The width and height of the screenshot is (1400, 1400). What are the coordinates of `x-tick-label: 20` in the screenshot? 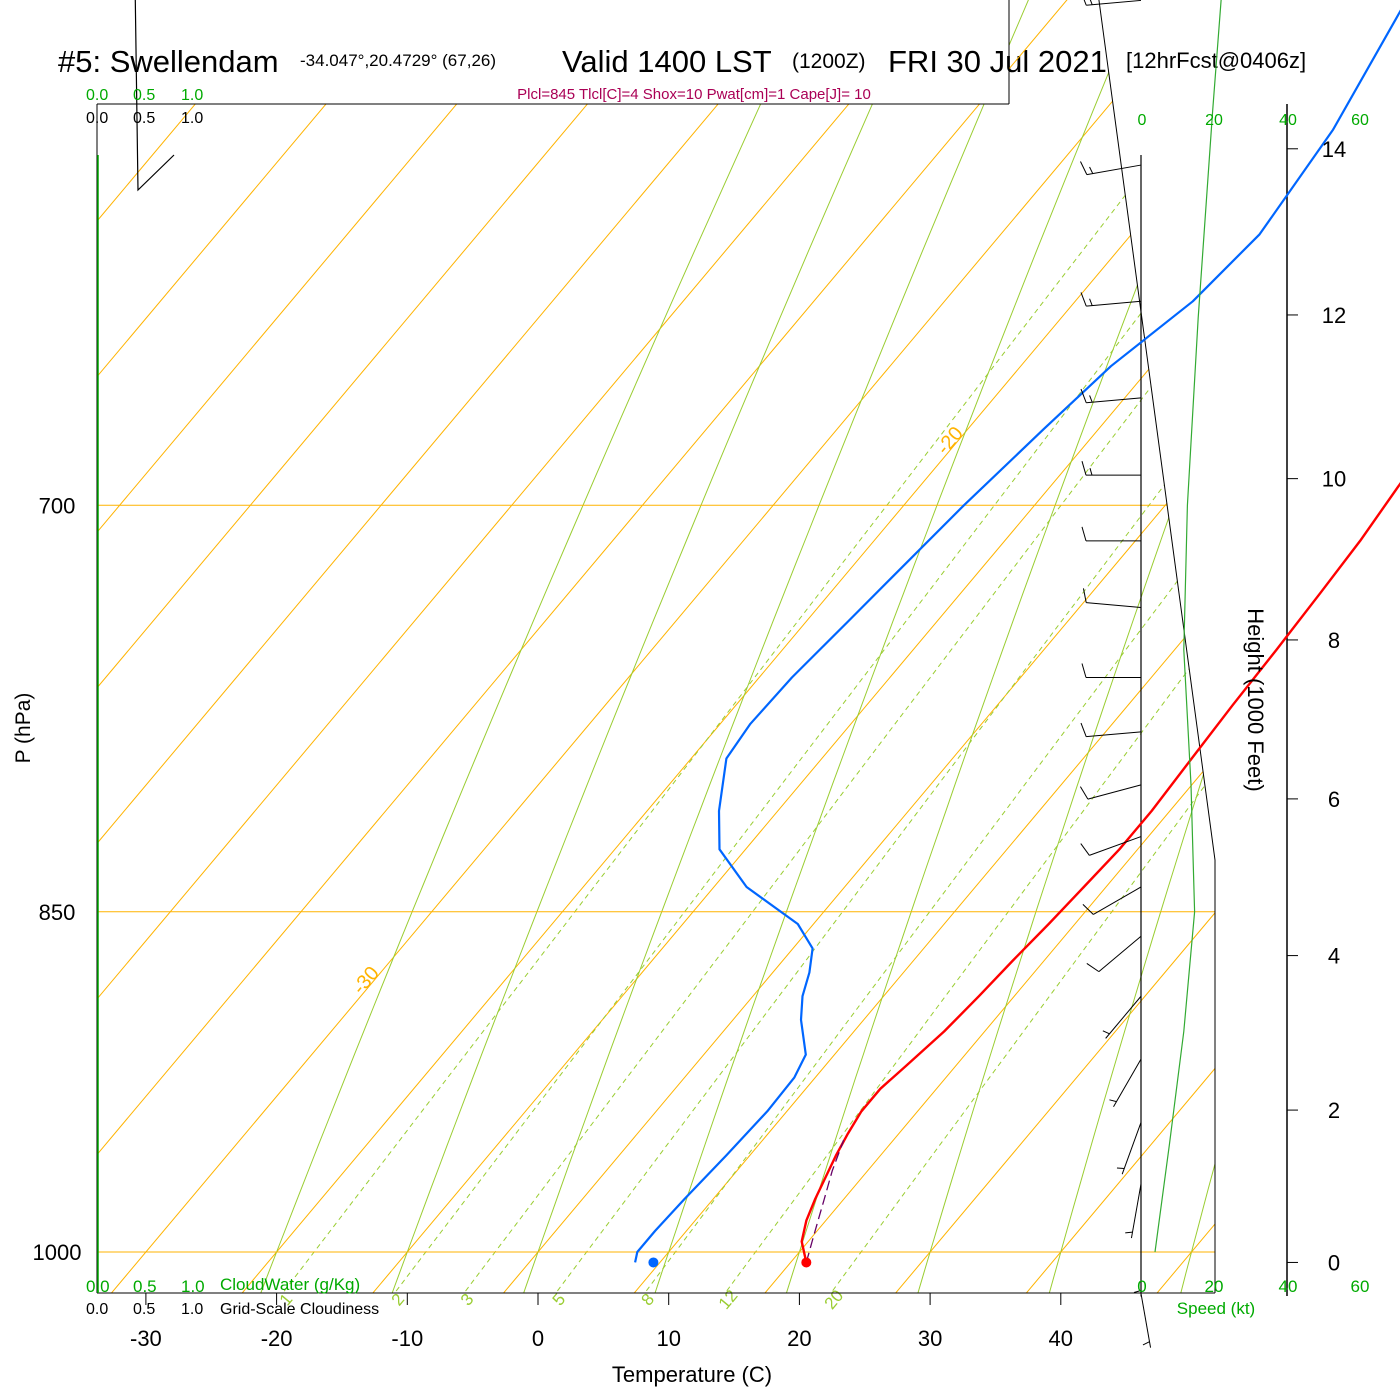 It's located at (799, 1338).